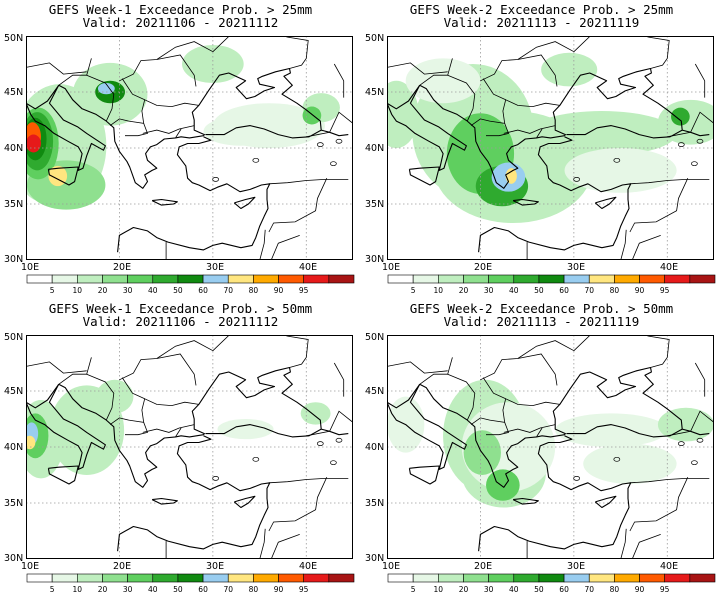 This screenshot has width=722, height=598. Describe the element at coordinates (640, 589) in the screenshot. I see `colorbar-tick-label: 90` at that location.